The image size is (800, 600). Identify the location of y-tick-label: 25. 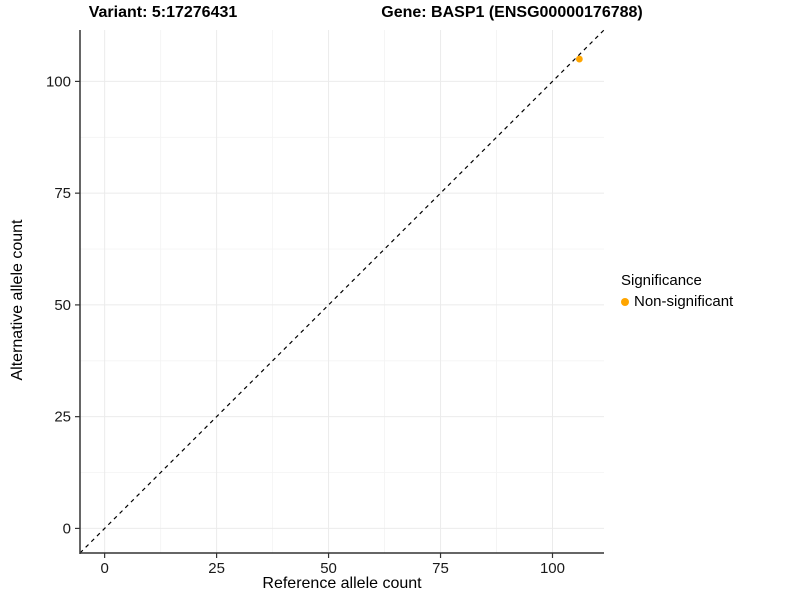
(62, 417).